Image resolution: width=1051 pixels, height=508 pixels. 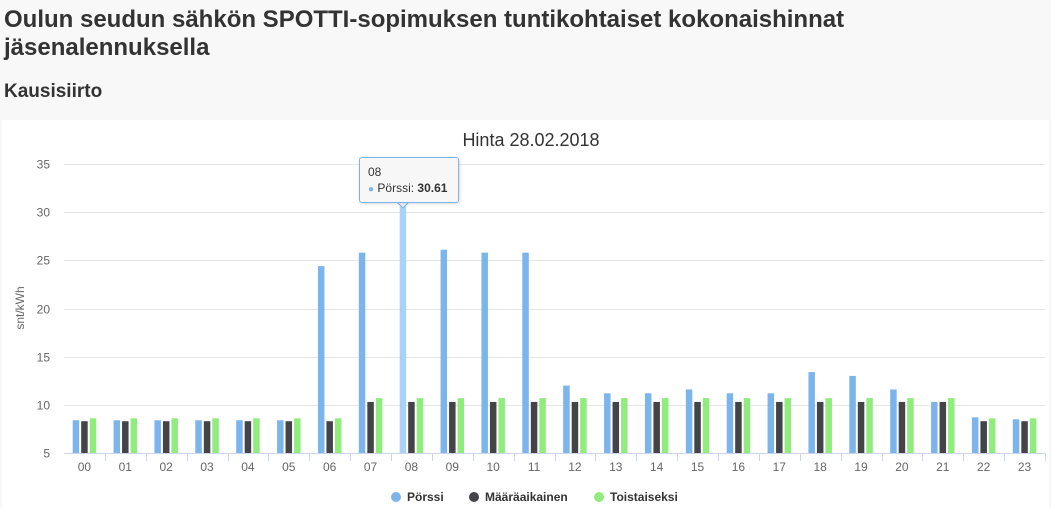 What do you see at coordinates (575, 467) in the screenshot?
I see `x-tick-label: 12` at bounding box center [575, 467].